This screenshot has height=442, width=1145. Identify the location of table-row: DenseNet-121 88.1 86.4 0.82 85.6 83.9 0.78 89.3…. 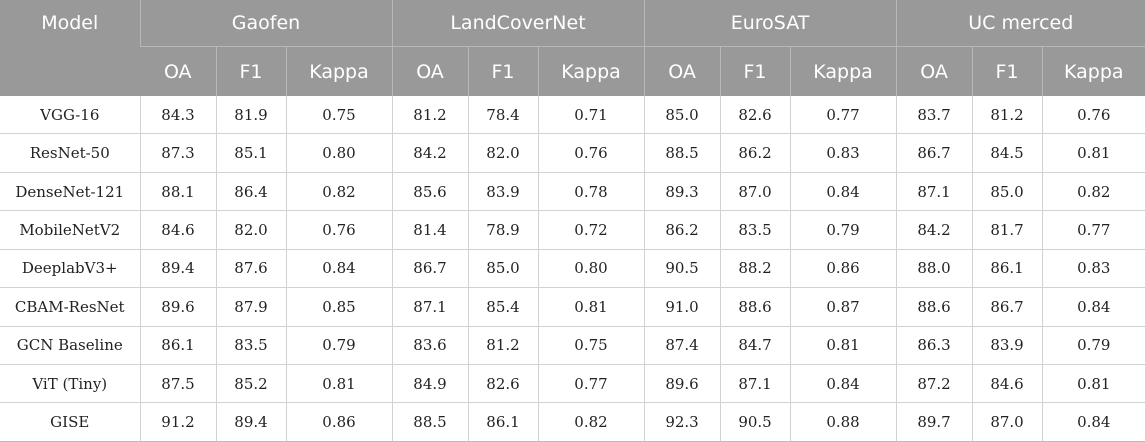
(572, 192).